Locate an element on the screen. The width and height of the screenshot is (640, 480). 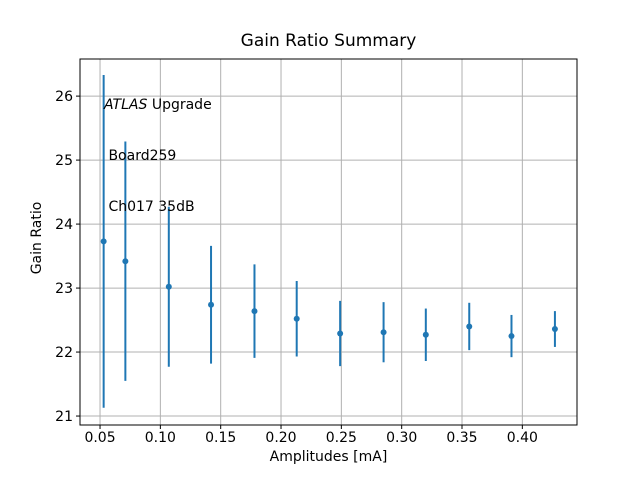
x-tick-label: 0.05 is located at coordinates (99, 438).